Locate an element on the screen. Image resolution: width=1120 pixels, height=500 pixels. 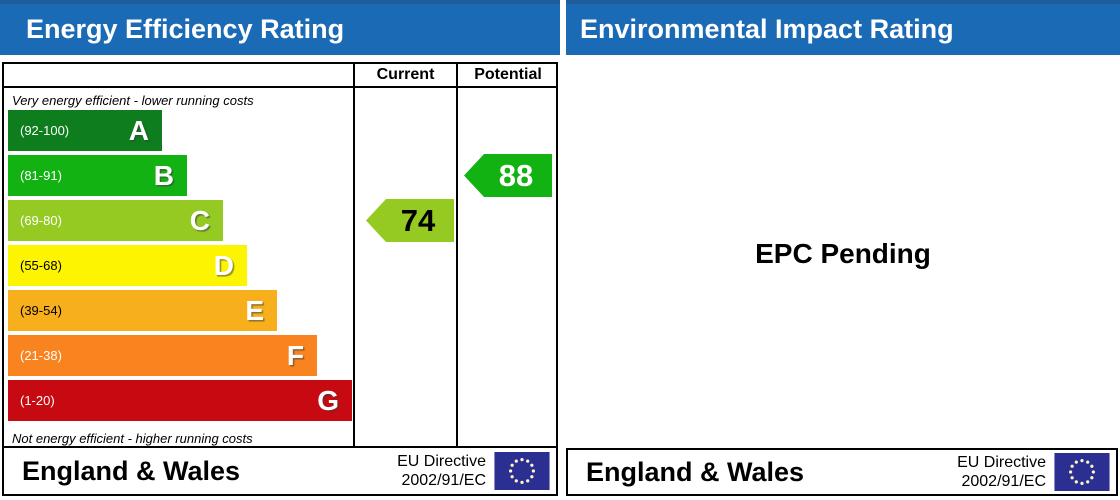
band-letter-g: G is located at coordinates (328, 400).